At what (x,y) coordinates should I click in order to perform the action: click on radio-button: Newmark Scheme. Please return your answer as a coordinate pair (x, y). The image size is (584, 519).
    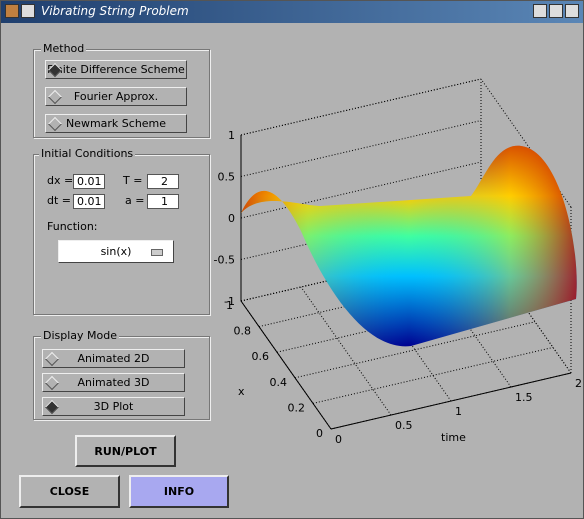
    Looking at the image, I should click on (116, 123).